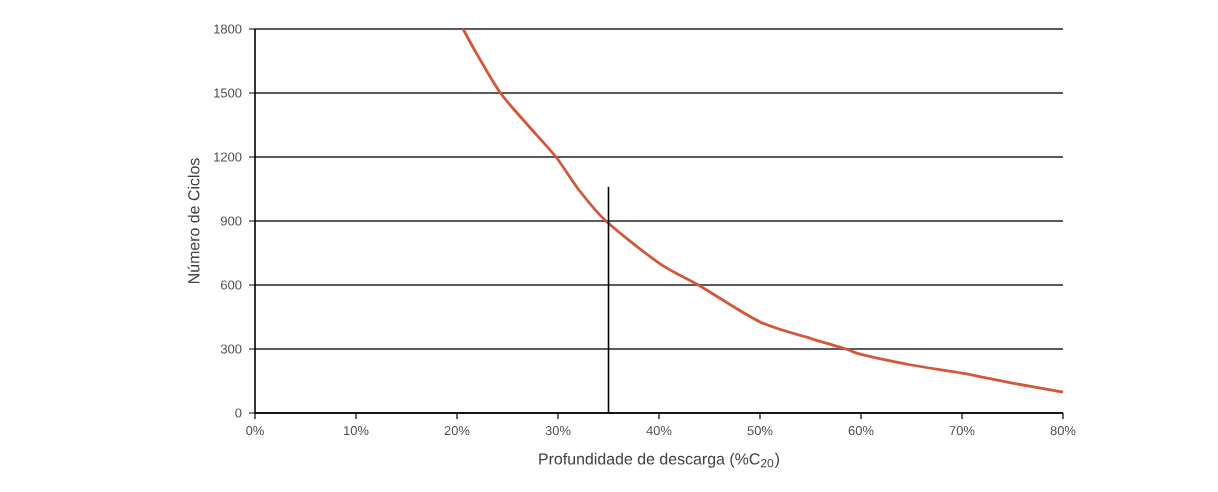 Image resolution: width=1218 pixels, height=492 pixels. What do you see at coordinates (457, 431) in the screenshot?
I see `x-tick-label: 20%` at bounding box center [457, 431].